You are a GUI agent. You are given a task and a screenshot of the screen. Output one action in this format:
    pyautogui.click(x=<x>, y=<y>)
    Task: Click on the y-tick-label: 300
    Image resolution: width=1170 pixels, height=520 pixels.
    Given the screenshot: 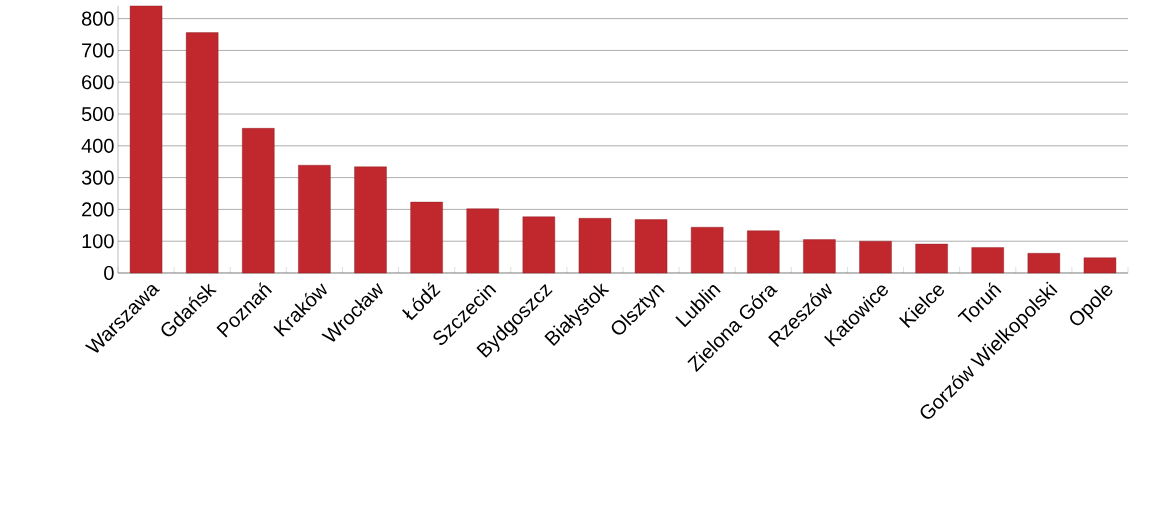 What is the action you would take?
    pyautogui.click(x=97, y=177)
    